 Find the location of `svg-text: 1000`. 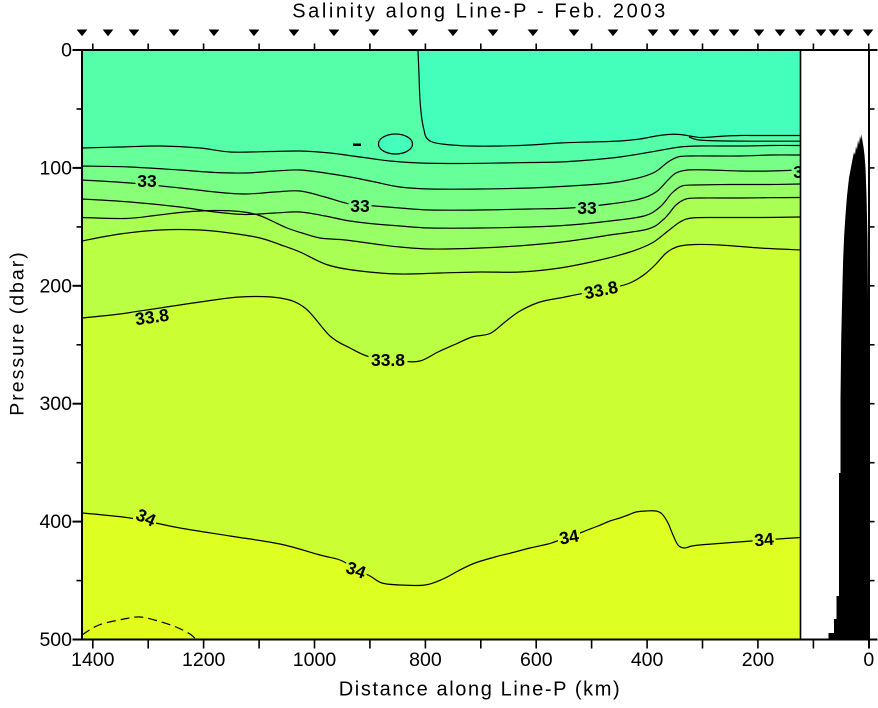

svg-text: 1000 is located at coordinates (315, 660).